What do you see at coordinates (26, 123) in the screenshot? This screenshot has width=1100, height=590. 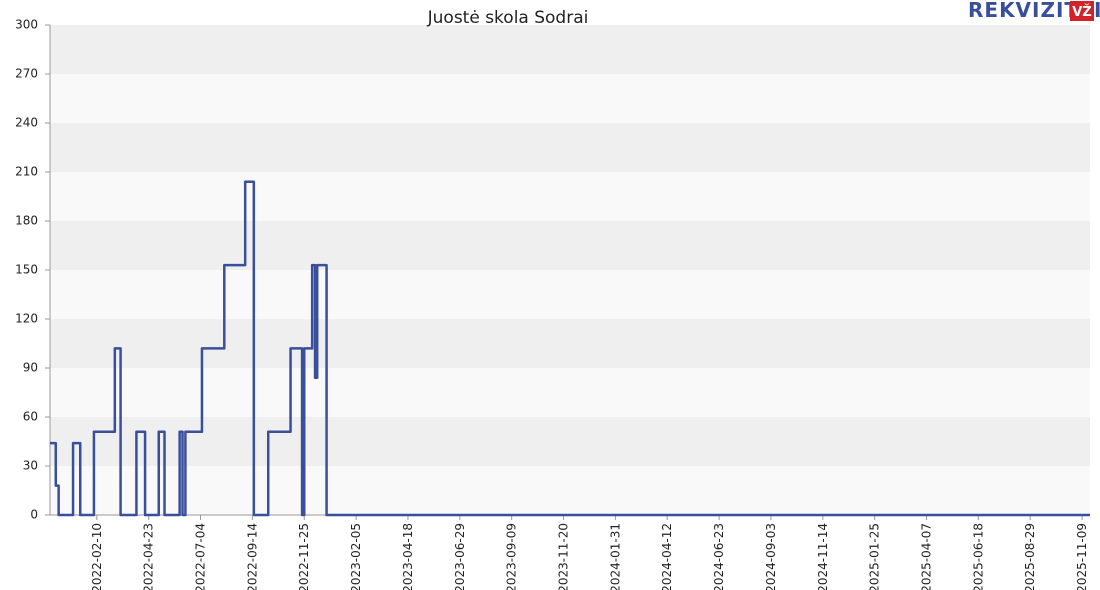 I see `y-tick-label: 240` at bounding box center [26, 123].